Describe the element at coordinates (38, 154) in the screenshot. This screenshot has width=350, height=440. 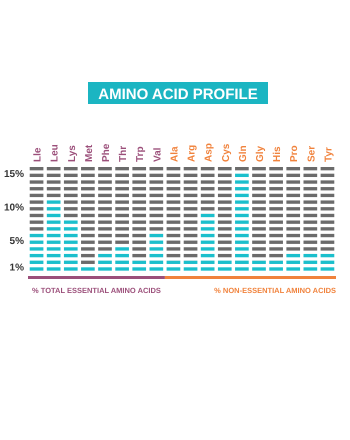
I see `x-tick-label: Lle` at that location.